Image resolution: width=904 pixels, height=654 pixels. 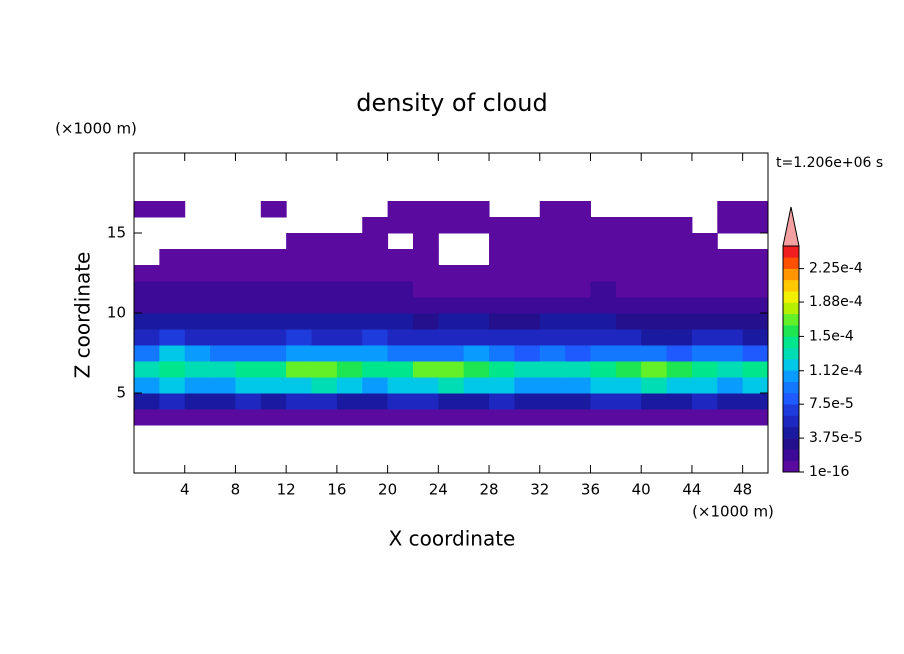 I want to click on y-axis-label: Z coordinate, so click(x=83, y=315).